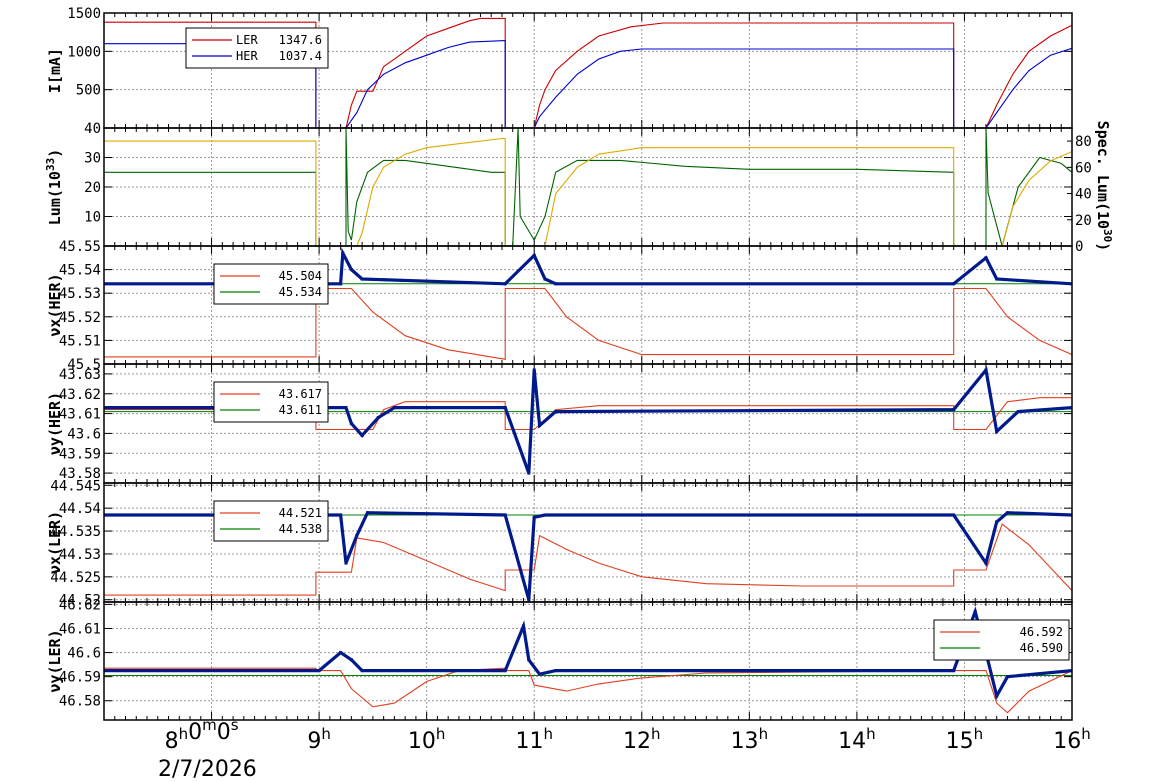 The height and width of the screenshot is (782, 1154). I want to click on y-tick-label: 500, so click(88, 91).